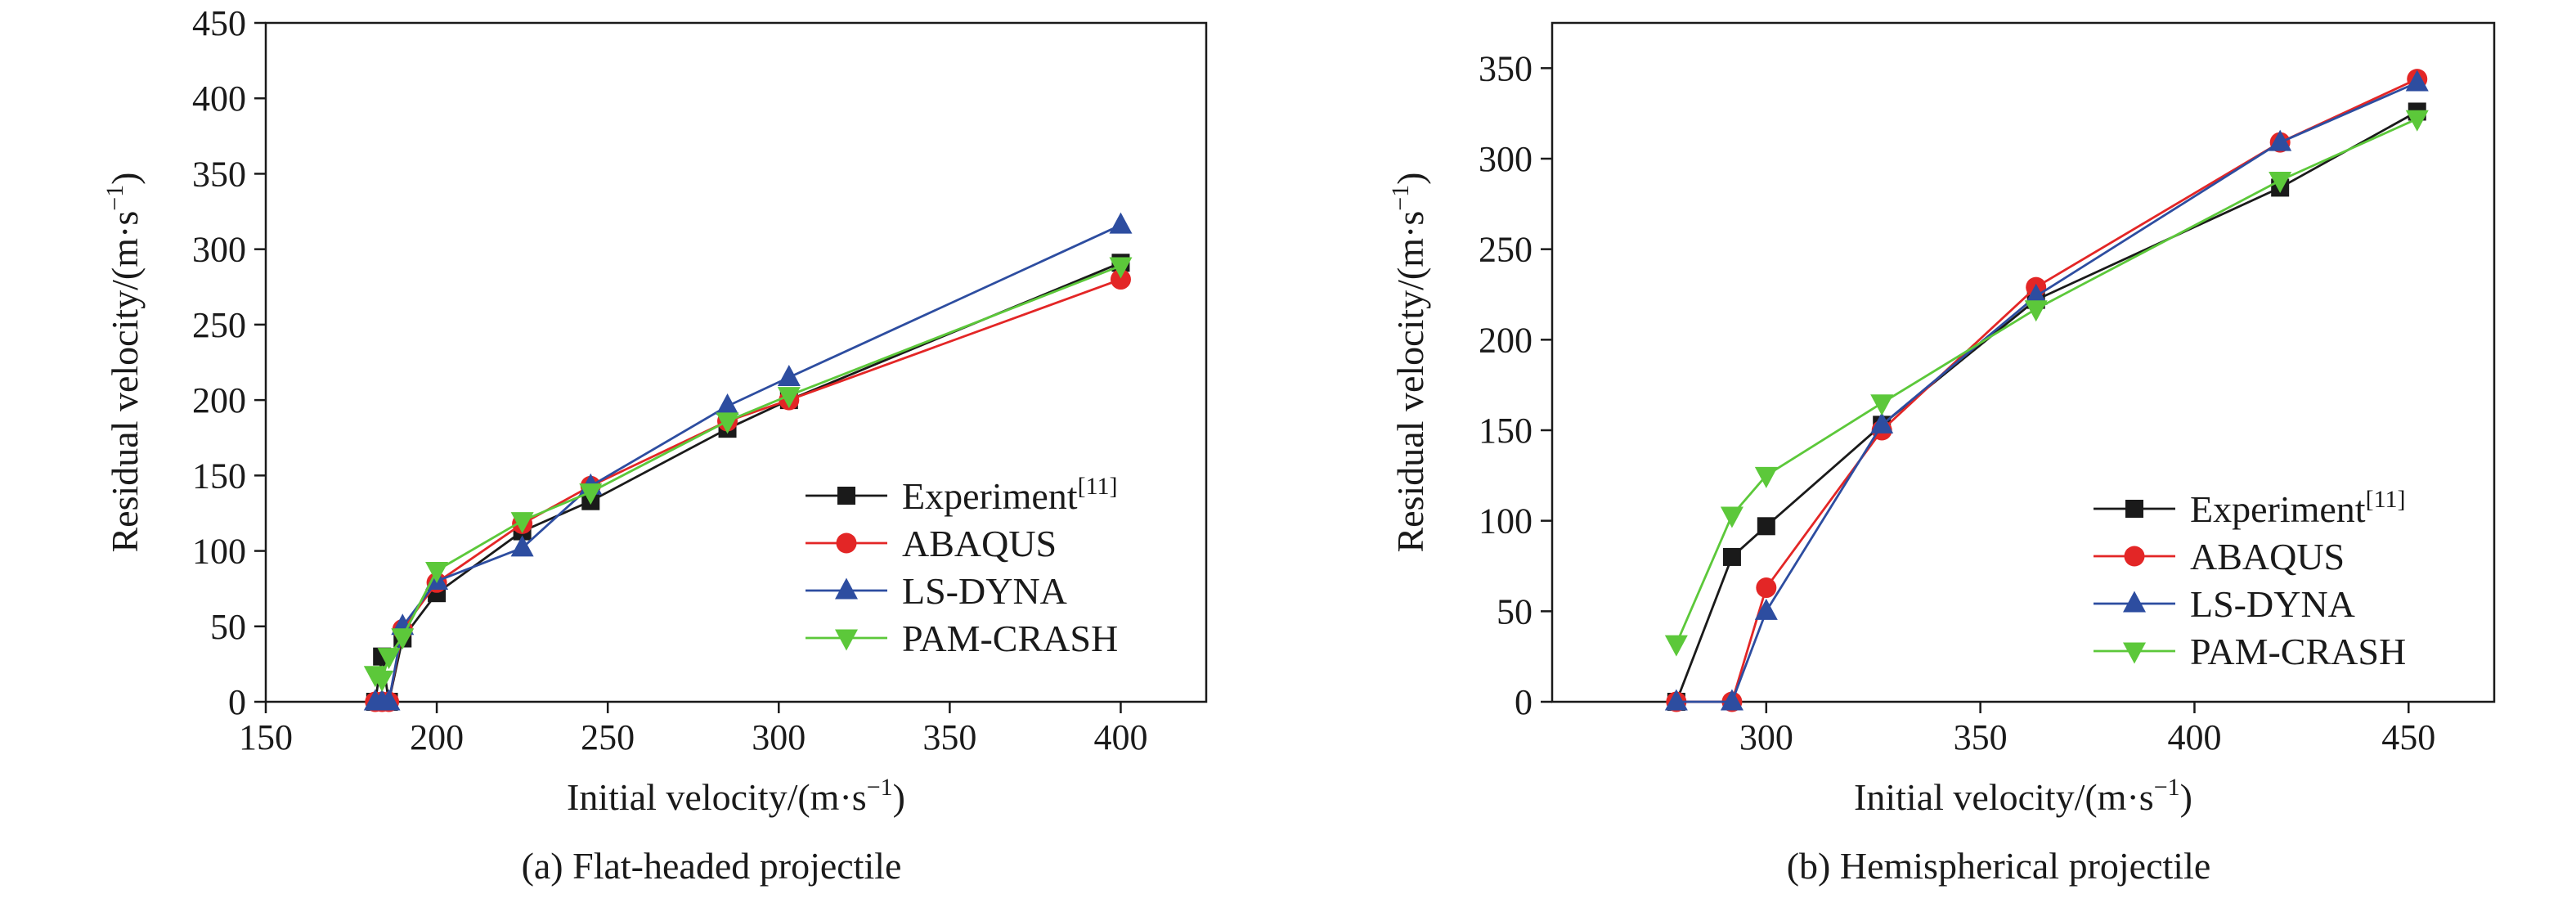 This screenshot has height=903, width=2576. What do you see at coordinates (712, 866) in the screenshot?
I see `figure-caption: (a) Flat-headed projectile` at bounding box center [712, 866].